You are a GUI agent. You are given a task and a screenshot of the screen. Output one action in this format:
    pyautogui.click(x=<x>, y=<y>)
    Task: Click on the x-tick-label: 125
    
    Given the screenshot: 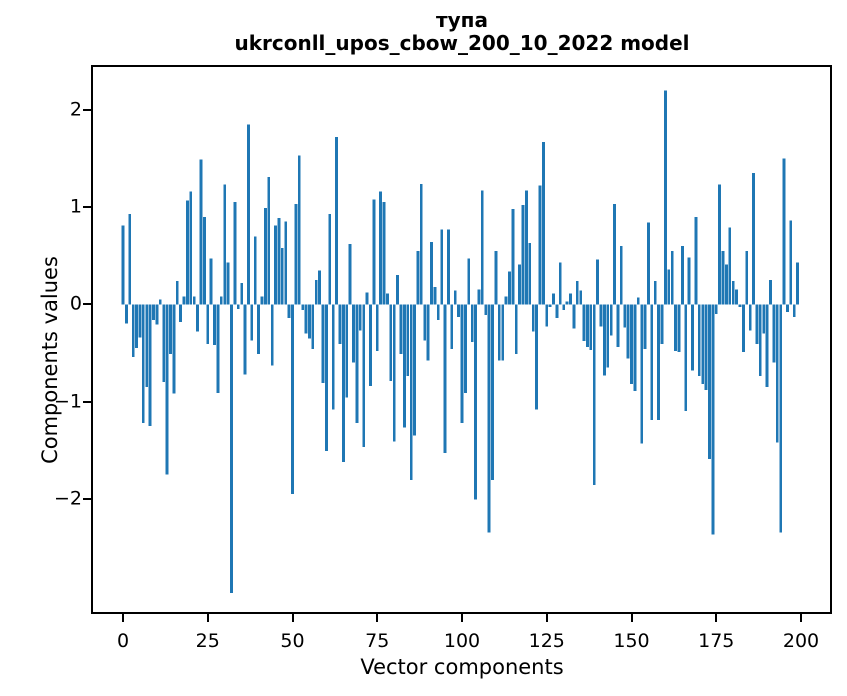 What is the action you would take?
    pyautogui.click(x=546, y=641)
    